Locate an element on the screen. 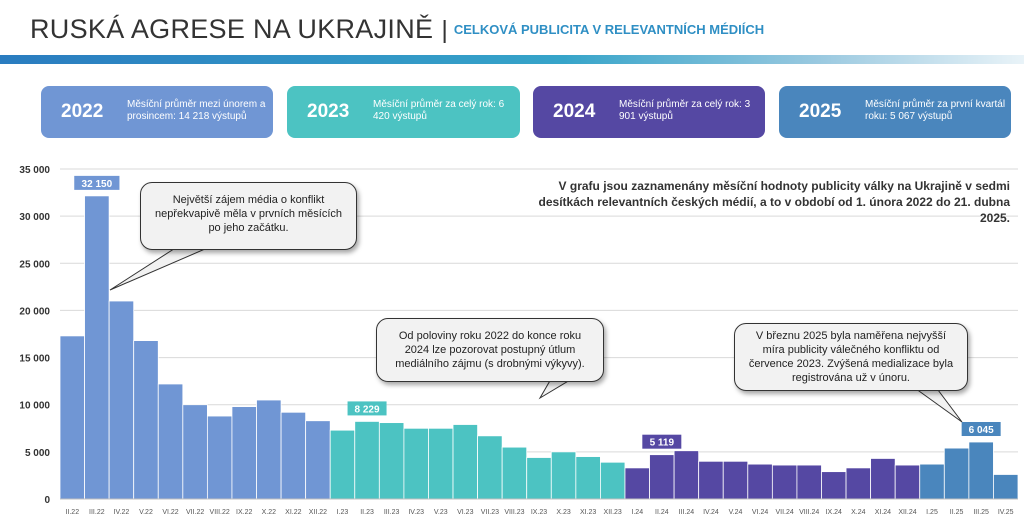 This screenshot has width=1024, height=520. x-tick-label: VII.24 is located at coordinates (784, 512).